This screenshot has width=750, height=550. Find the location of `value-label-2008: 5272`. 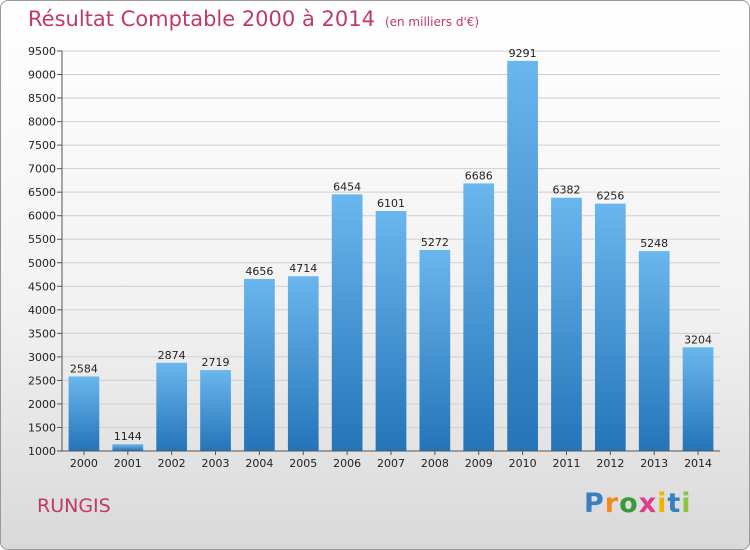

value-label-2008: 5272 is located at coordinates (435, 242).